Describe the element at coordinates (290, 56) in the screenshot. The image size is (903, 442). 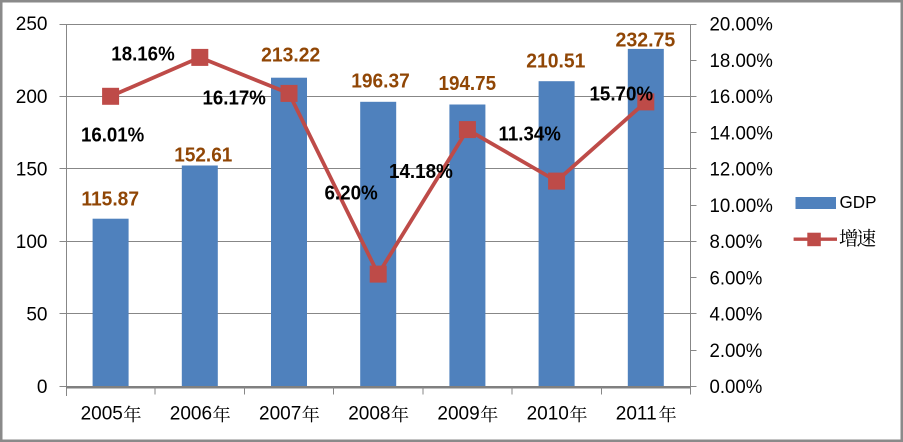
I see `svg-text: 213.22` at that location.